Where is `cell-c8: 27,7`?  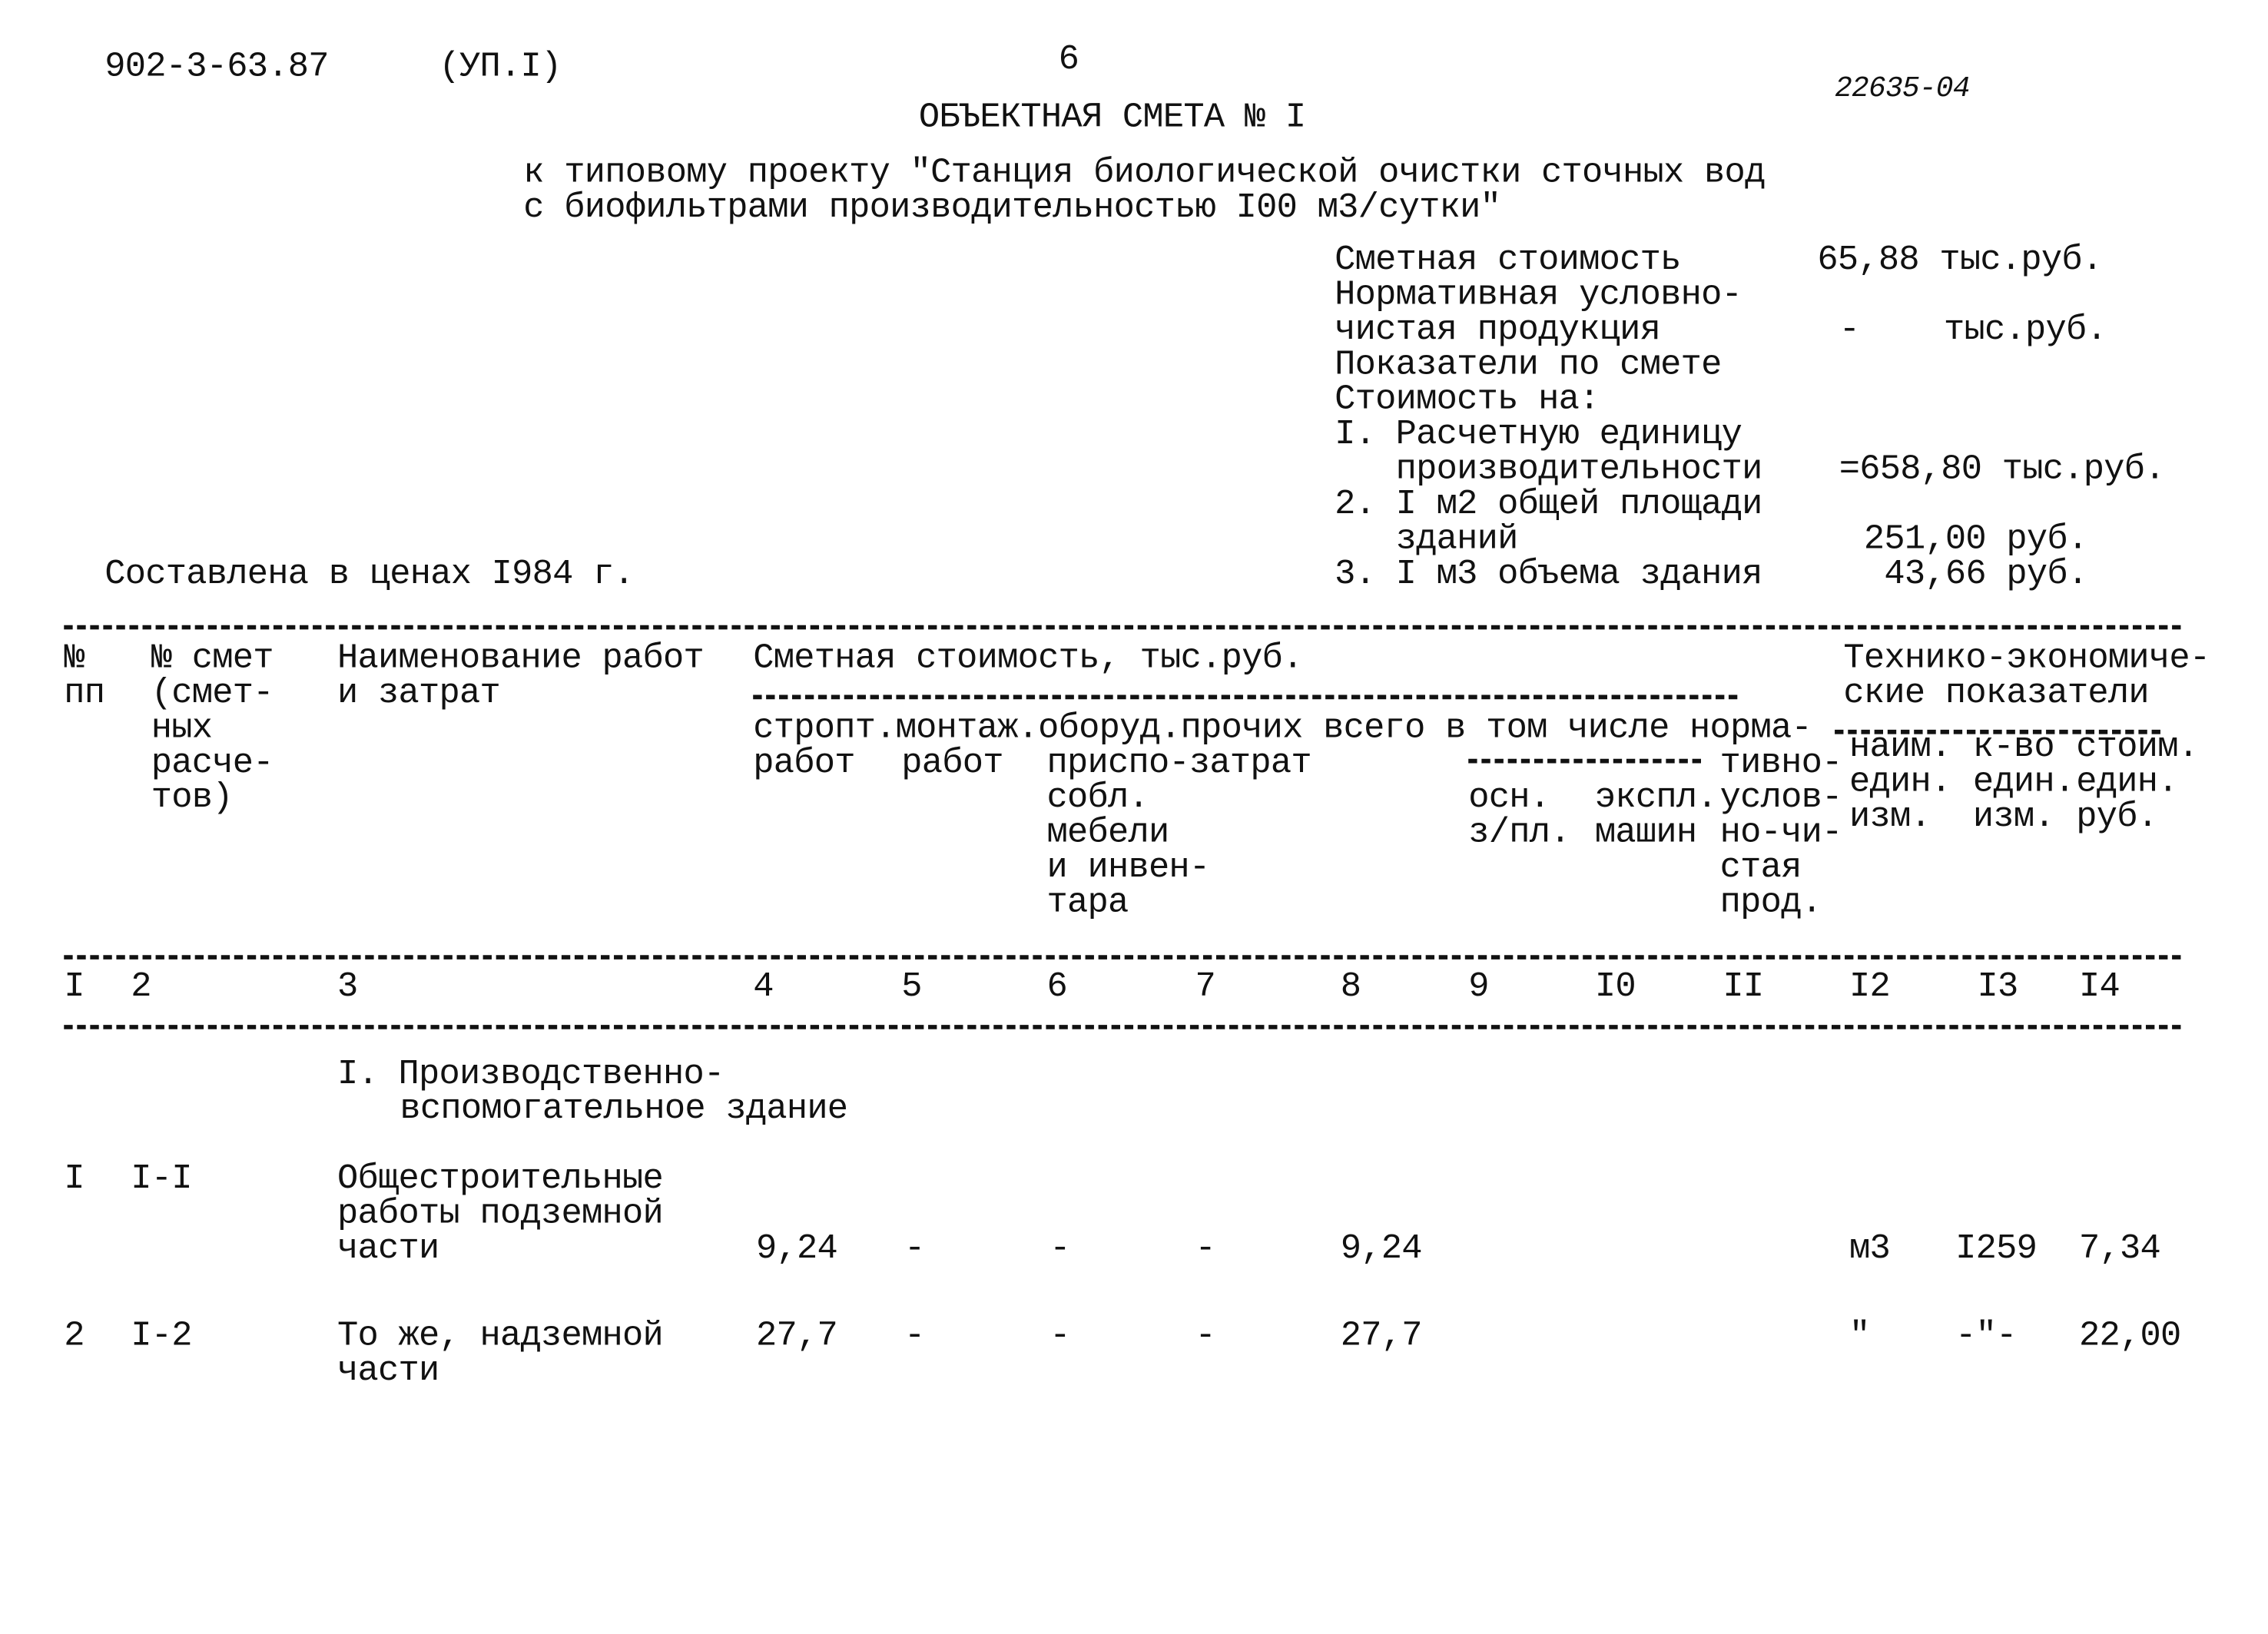
cell-c8: 27,7 is located at coordinates (1381, 1337).